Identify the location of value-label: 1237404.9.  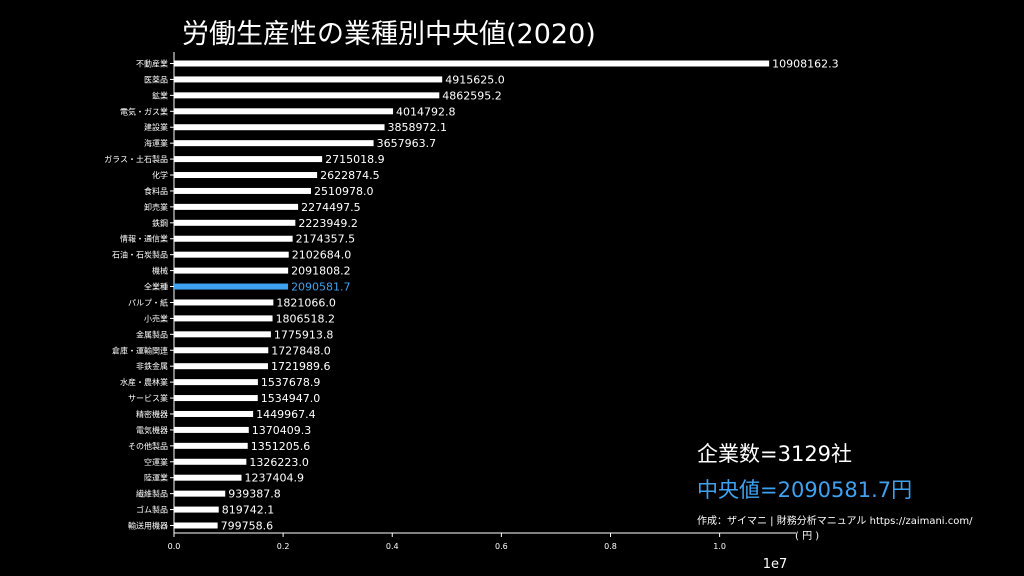
(274, 478).